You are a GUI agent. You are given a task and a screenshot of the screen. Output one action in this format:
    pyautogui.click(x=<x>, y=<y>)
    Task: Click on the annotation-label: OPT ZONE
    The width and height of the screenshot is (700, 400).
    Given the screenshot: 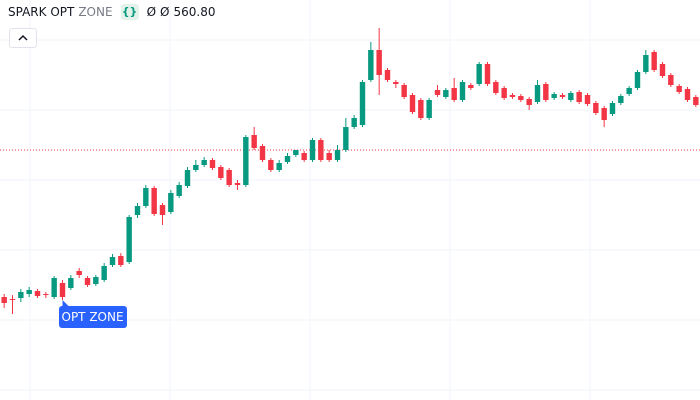 What is the action you would take?
    pyautogui.click(x=92, y=317)
    